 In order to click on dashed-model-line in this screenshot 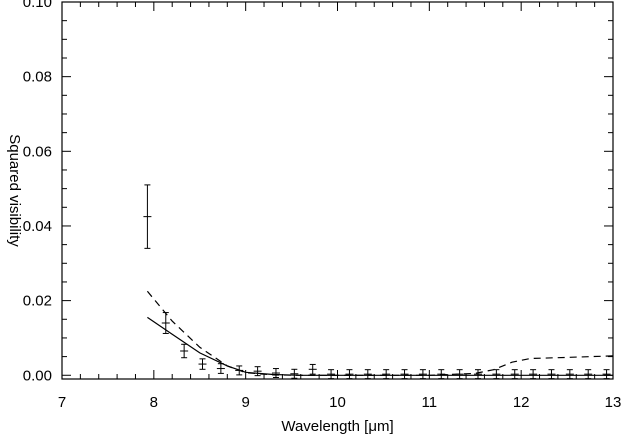, I will do `click(380, 333)`.